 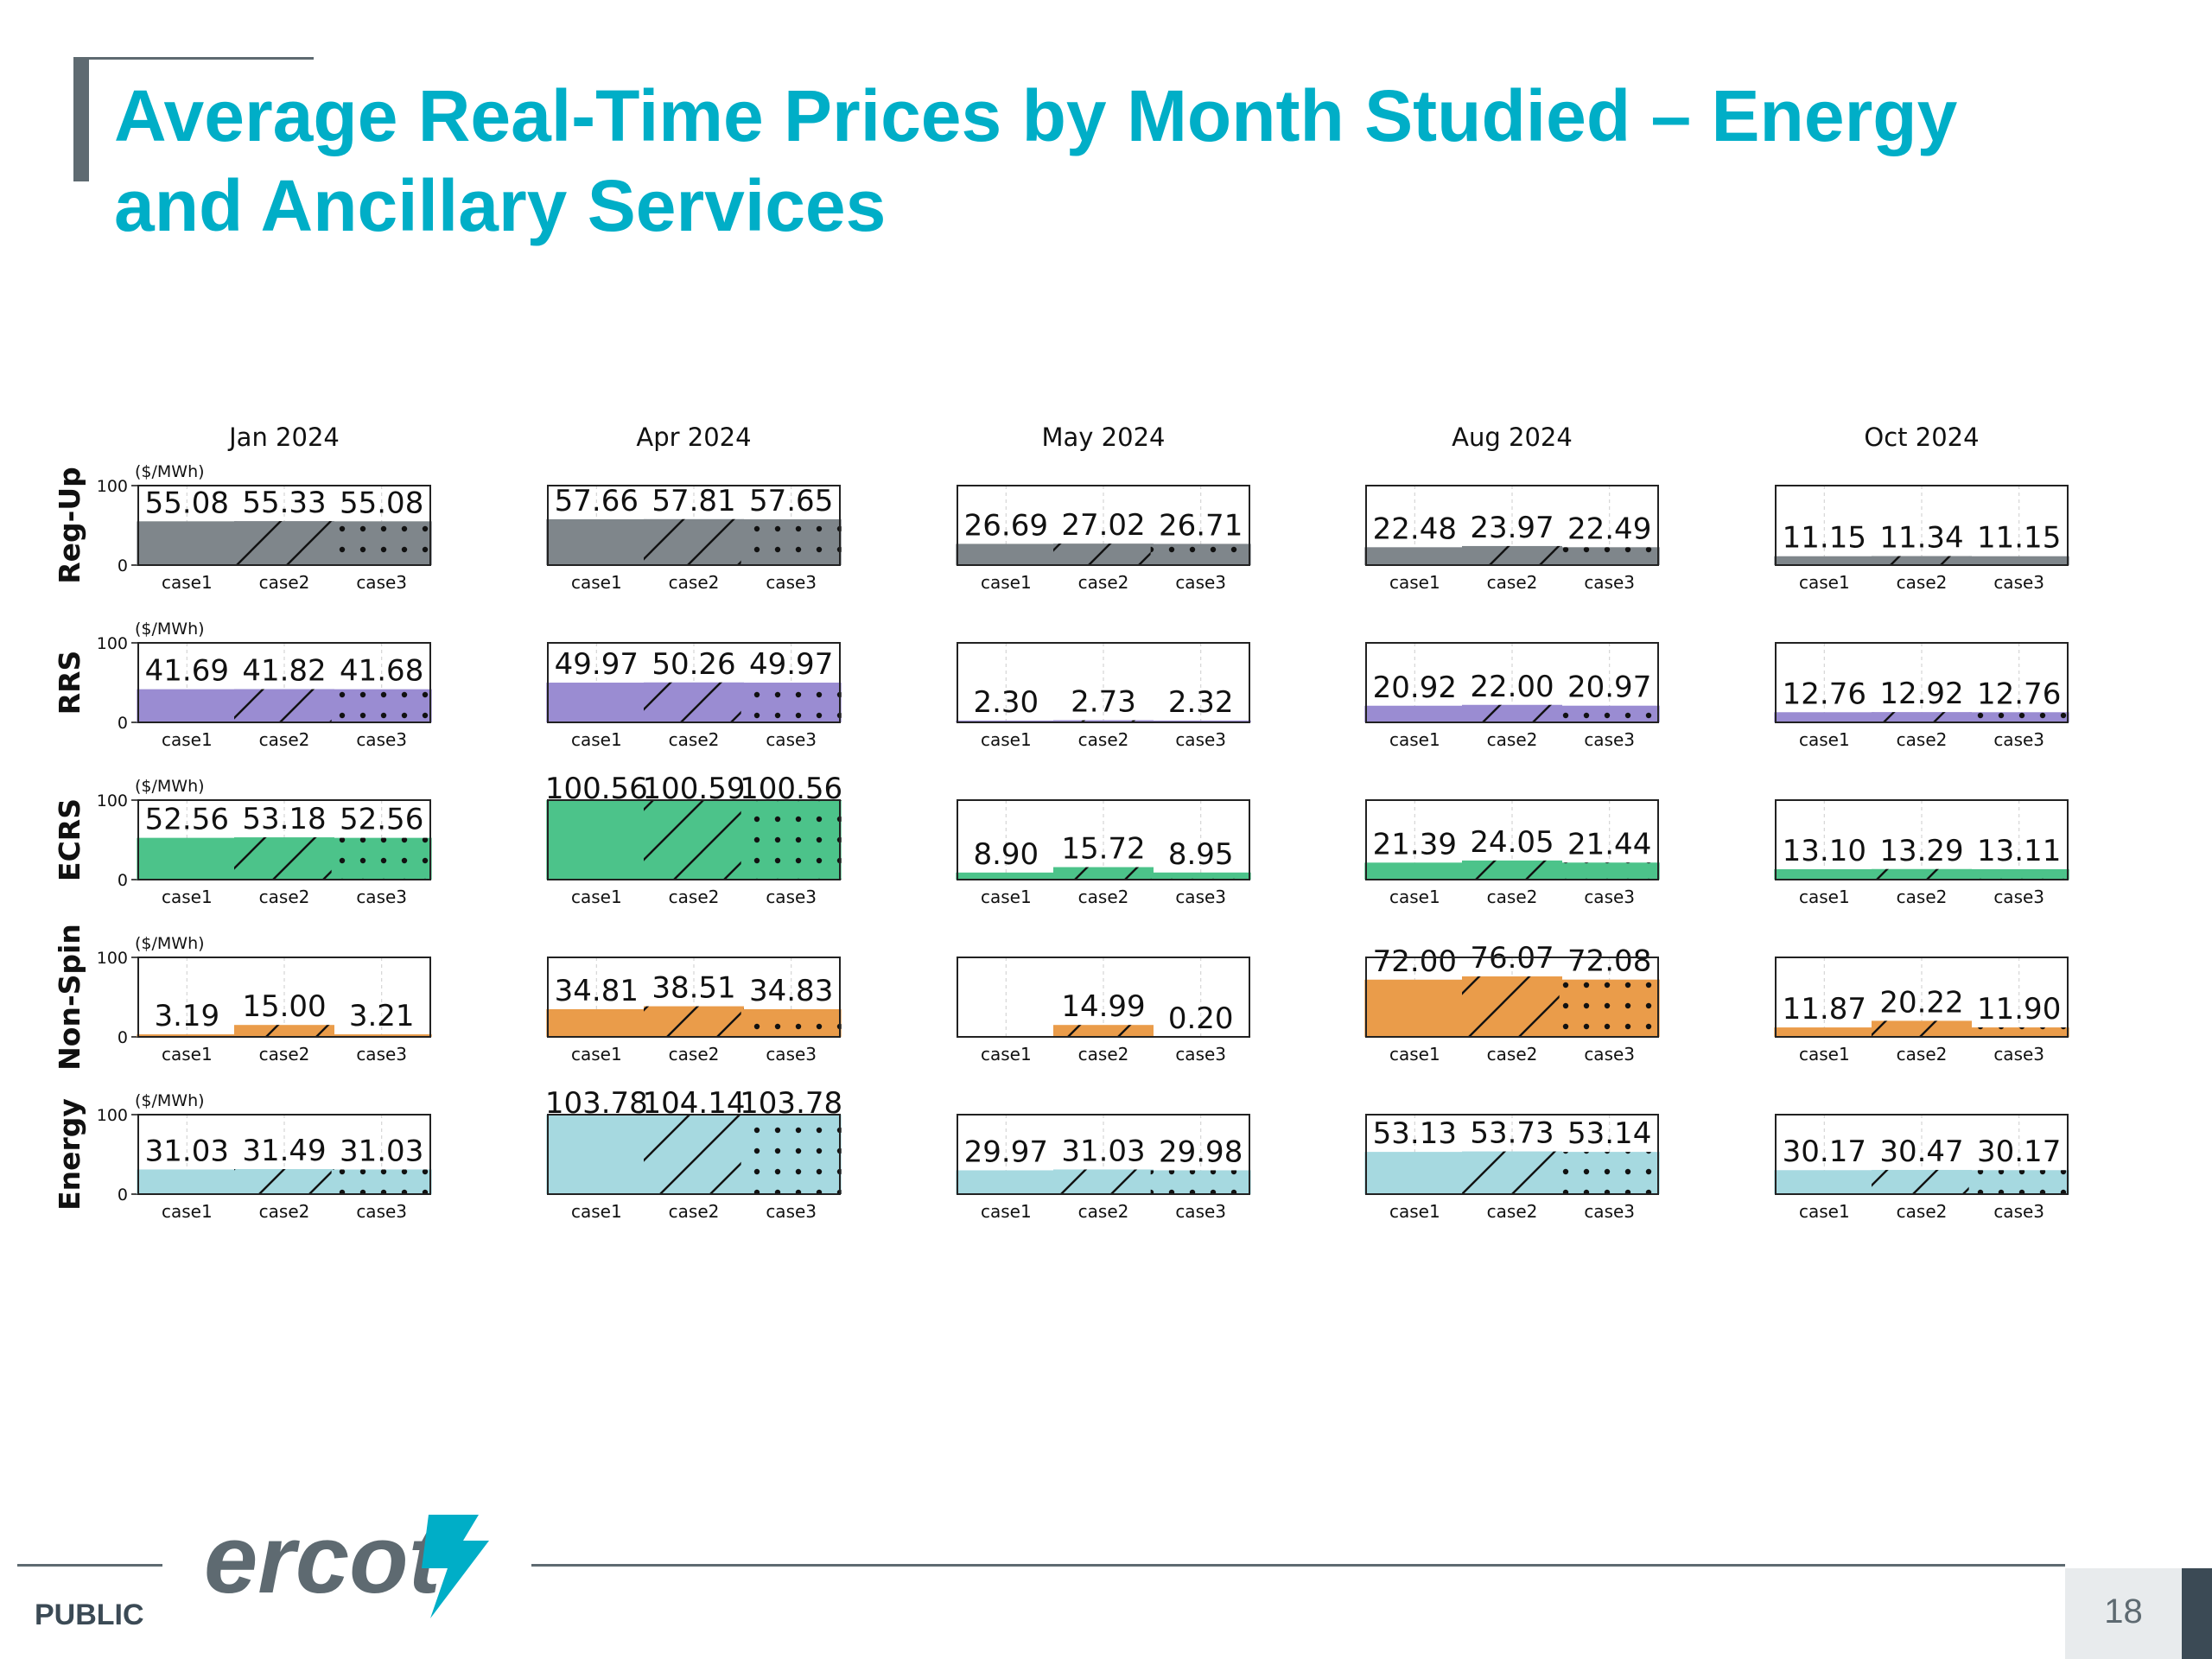 I want to click on service-label-ecrs: ECRS, so click(x=69, y=839).